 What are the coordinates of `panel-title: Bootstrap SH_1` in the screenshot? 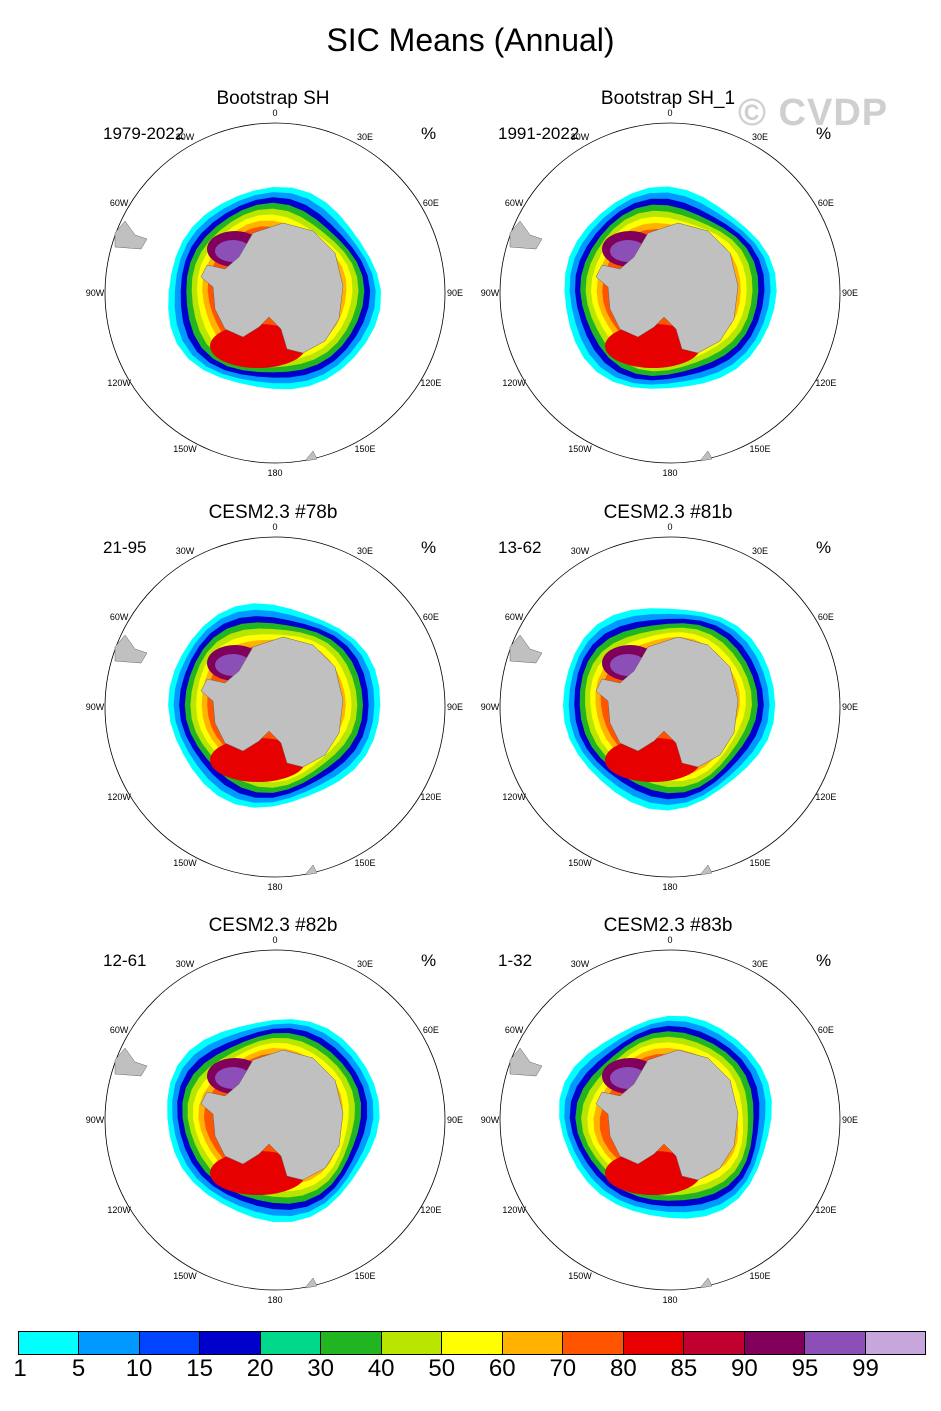 It's located at (668, 98).